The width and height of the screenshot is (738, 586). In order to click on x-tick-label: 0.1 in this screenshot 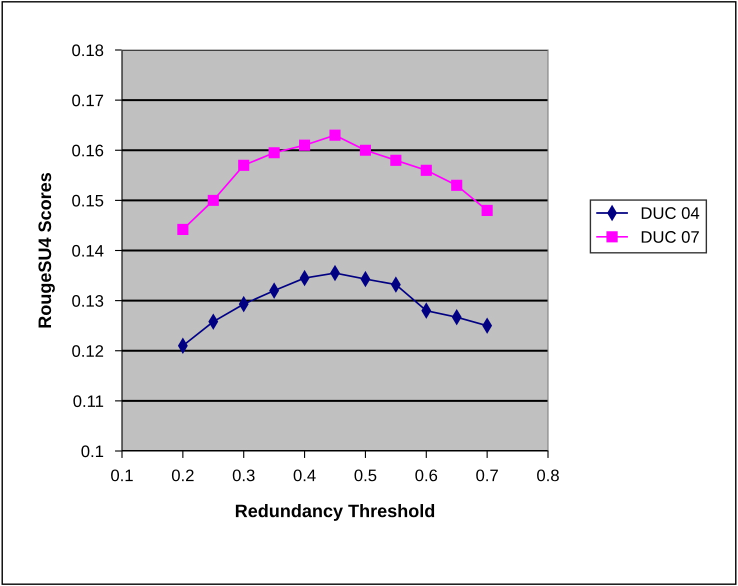, I will do `click(122, 475)`.